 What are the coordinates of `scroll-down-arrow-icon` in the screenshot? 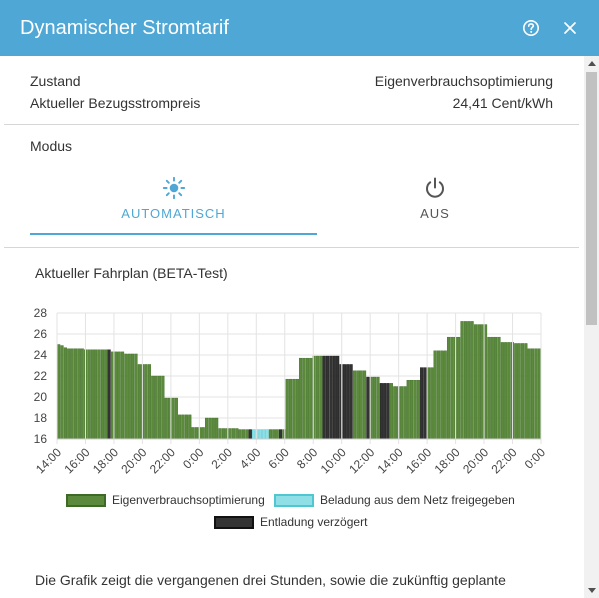 It's located at (592, 590).